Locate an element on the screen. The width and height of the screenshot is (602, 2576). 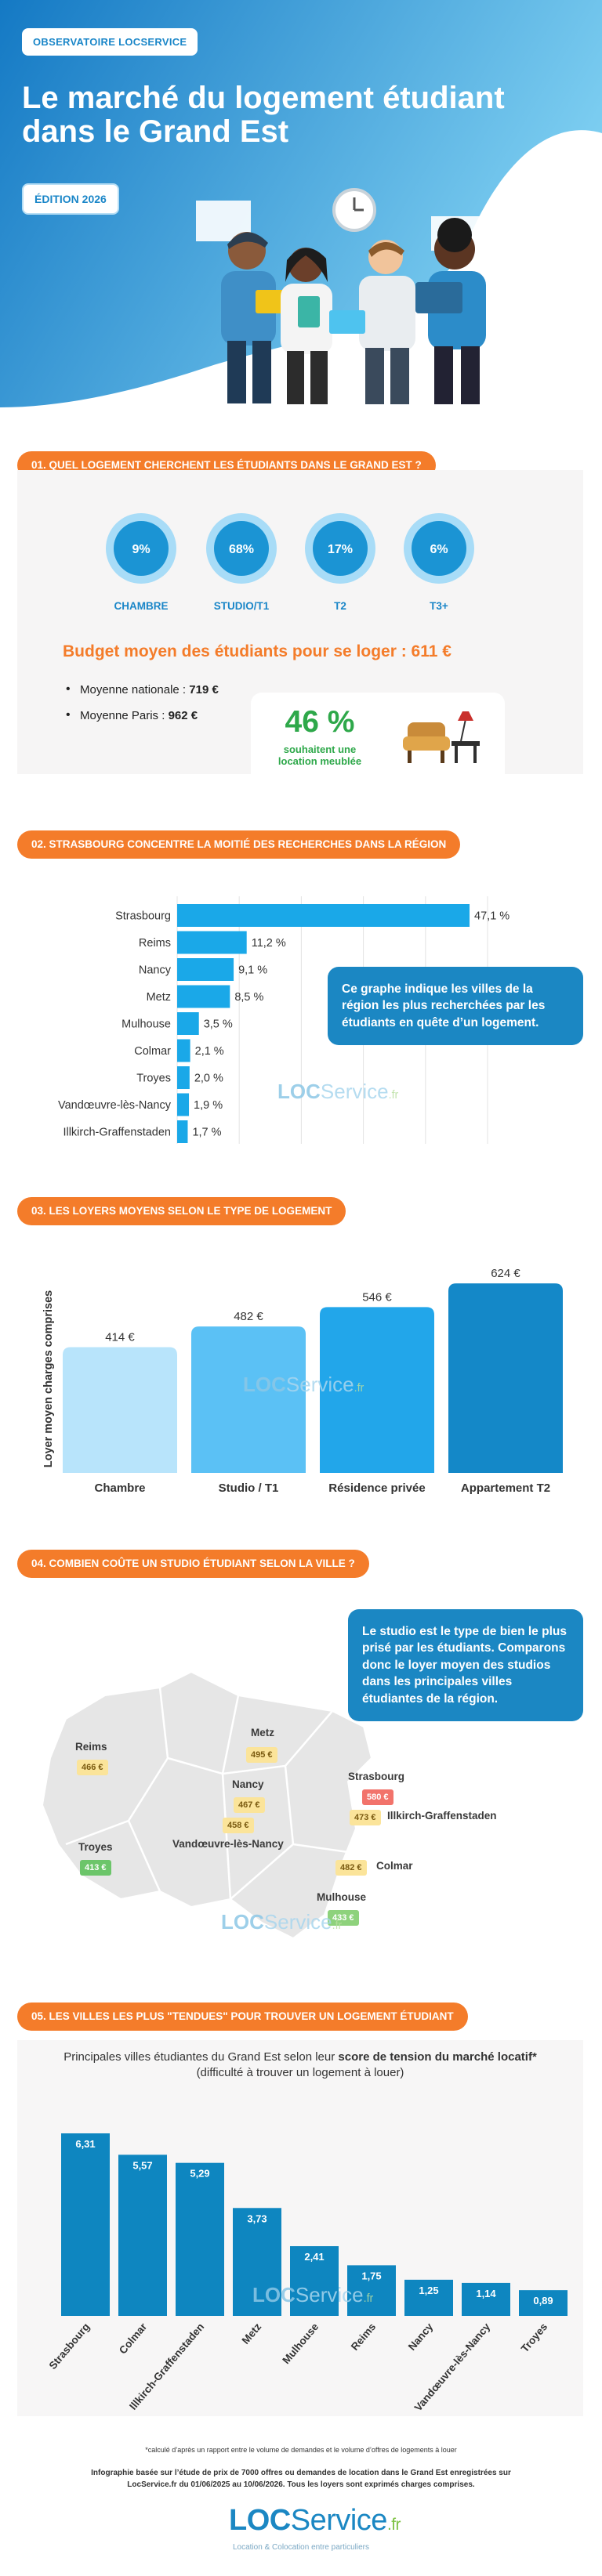
bar-value-label: 1,7 % is located at coordinates (206, 1133).